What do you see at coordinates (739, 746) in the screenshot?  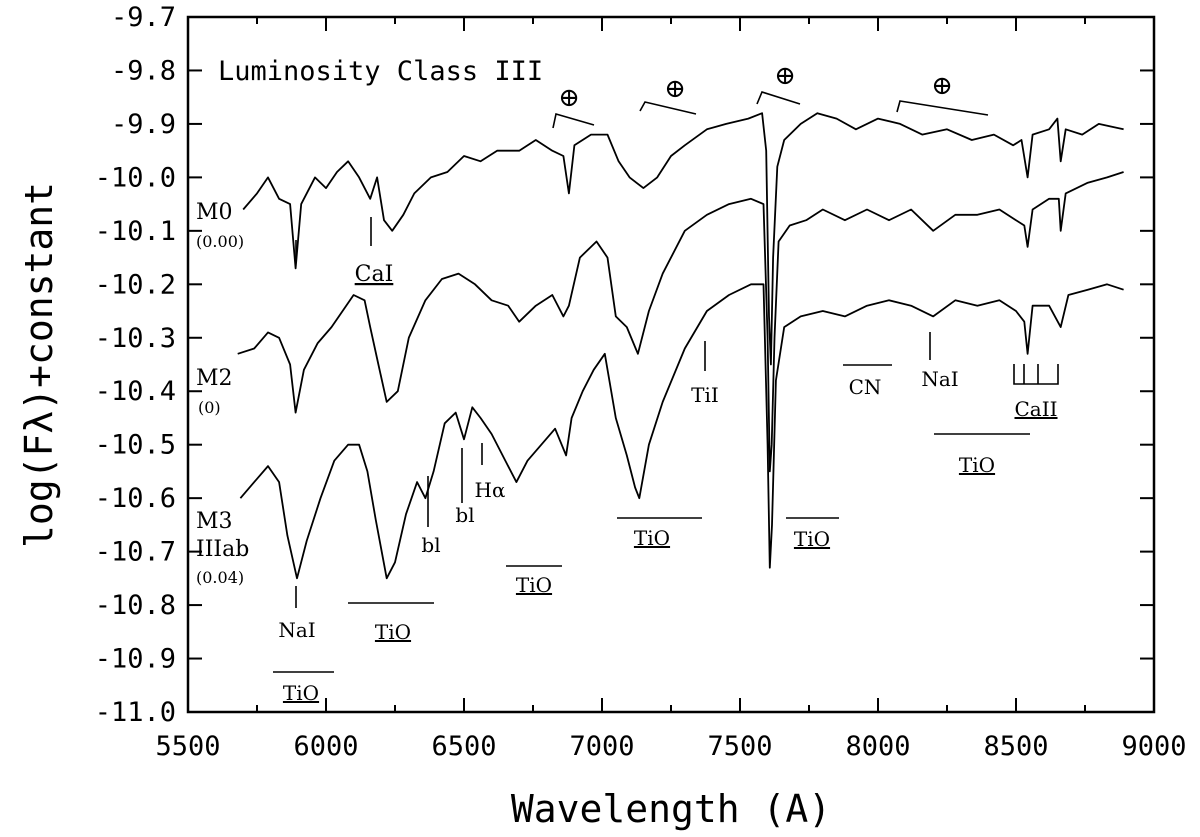 I see `x-tick-label: 7500` at bounding box center [739, 746].